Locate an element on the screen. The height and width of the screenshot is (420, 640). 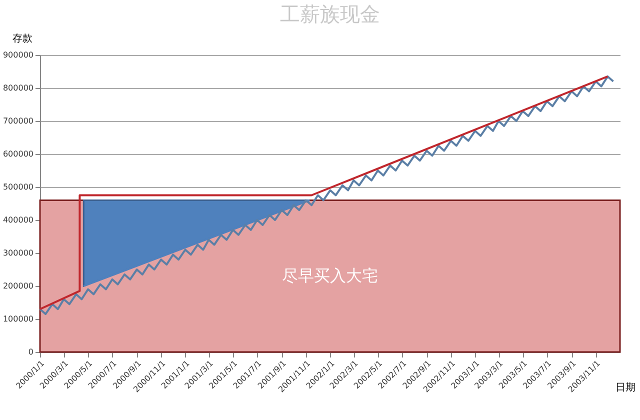
y-tick-label: 400000 is located at coordinates (18, 220).